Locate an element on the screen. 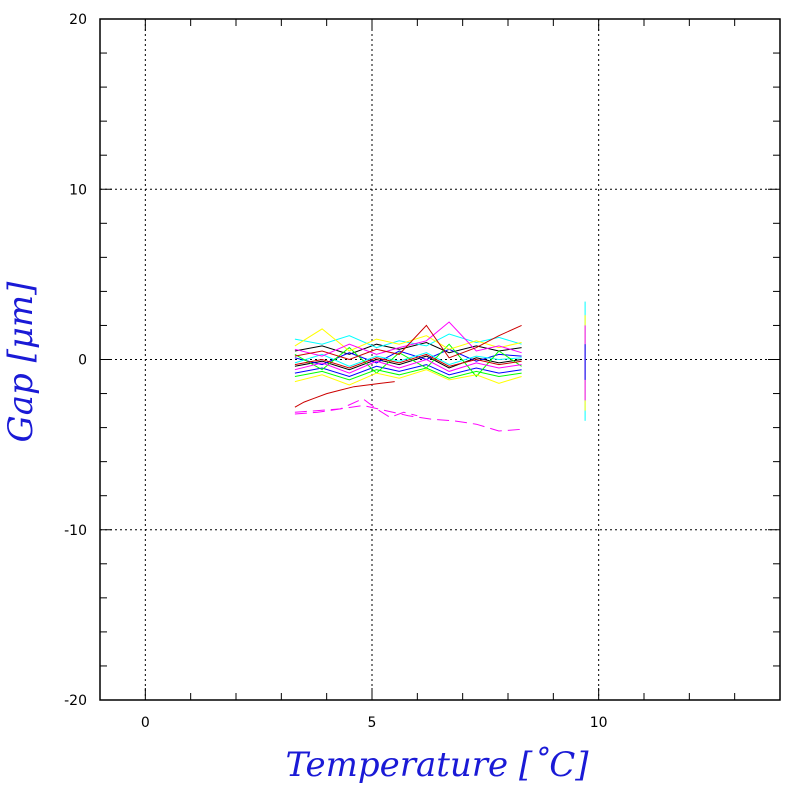 The width and height of the screenshot is (797, 802). y-tick-label: -20 is located at coordinates (75, 701).